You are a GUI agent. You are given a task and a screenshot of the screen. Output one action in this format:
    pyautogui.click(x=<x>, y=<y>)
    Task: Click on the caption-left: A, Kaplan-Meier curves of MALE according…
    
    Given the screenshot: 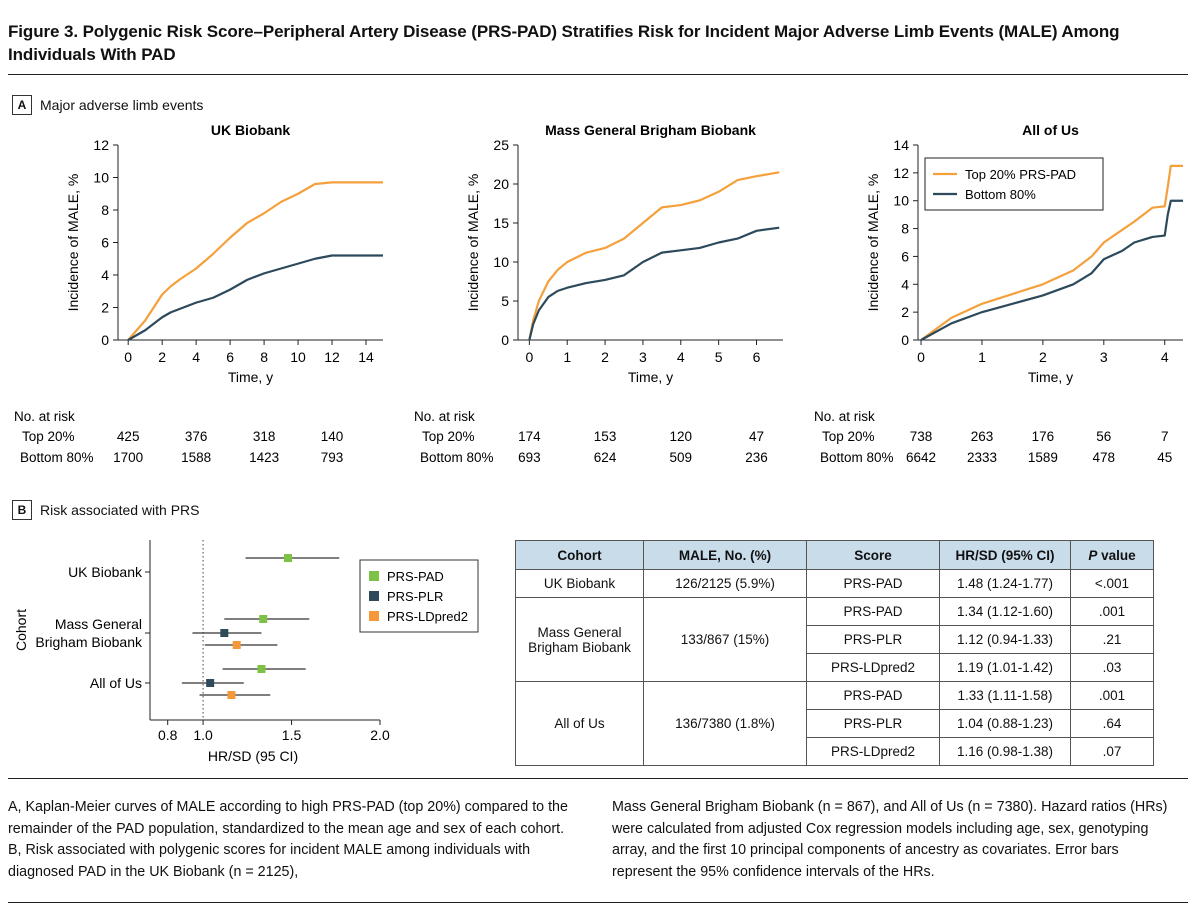 What is the action you would take?
    pyautogui.click(x=288, y=839)
    